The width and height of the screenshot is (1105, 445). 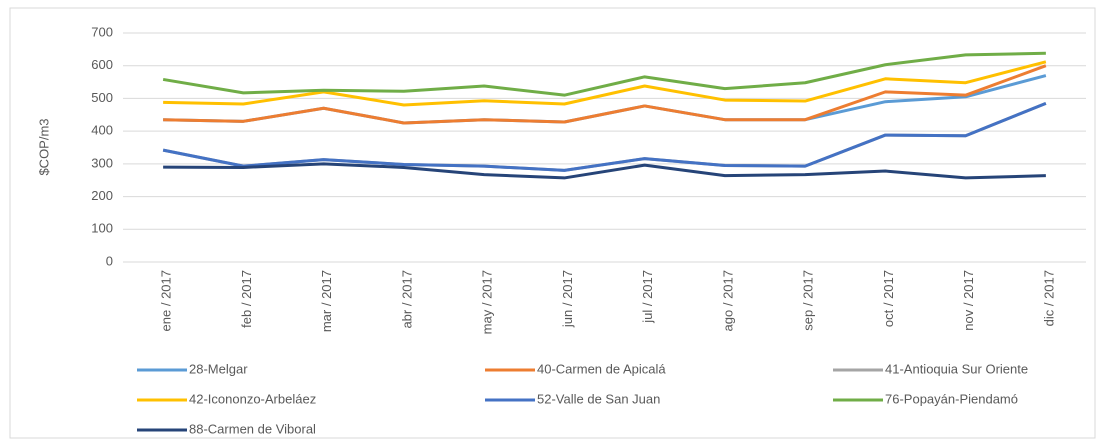 I want to click on legend-label: 28-Melgar, so click(x=218, y=368).